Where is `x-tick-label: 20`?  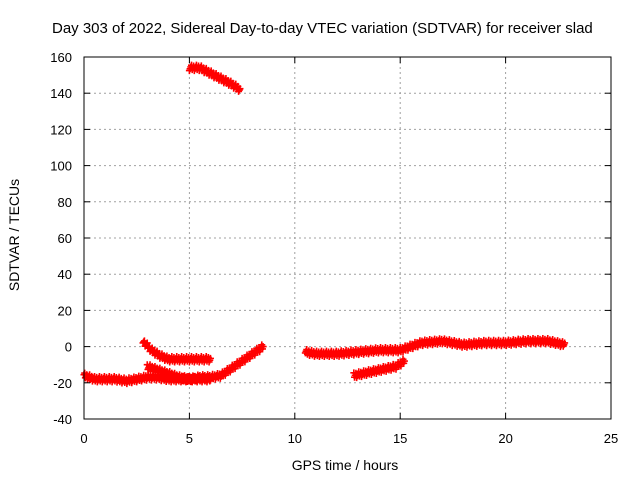 x-tick-label: 20 is located at coordinates (505, 438).